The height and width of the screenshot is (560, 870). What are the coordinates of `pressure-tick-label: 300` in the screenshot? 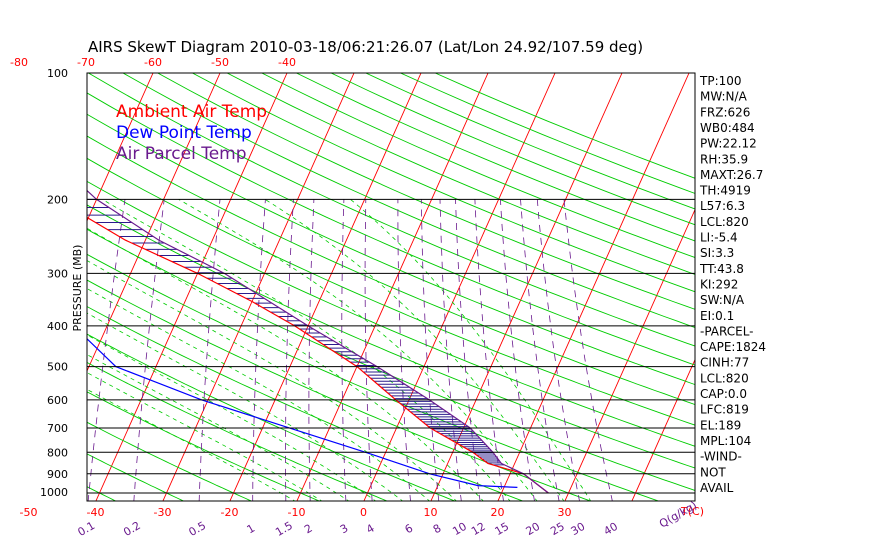 It's located at (57, 273).